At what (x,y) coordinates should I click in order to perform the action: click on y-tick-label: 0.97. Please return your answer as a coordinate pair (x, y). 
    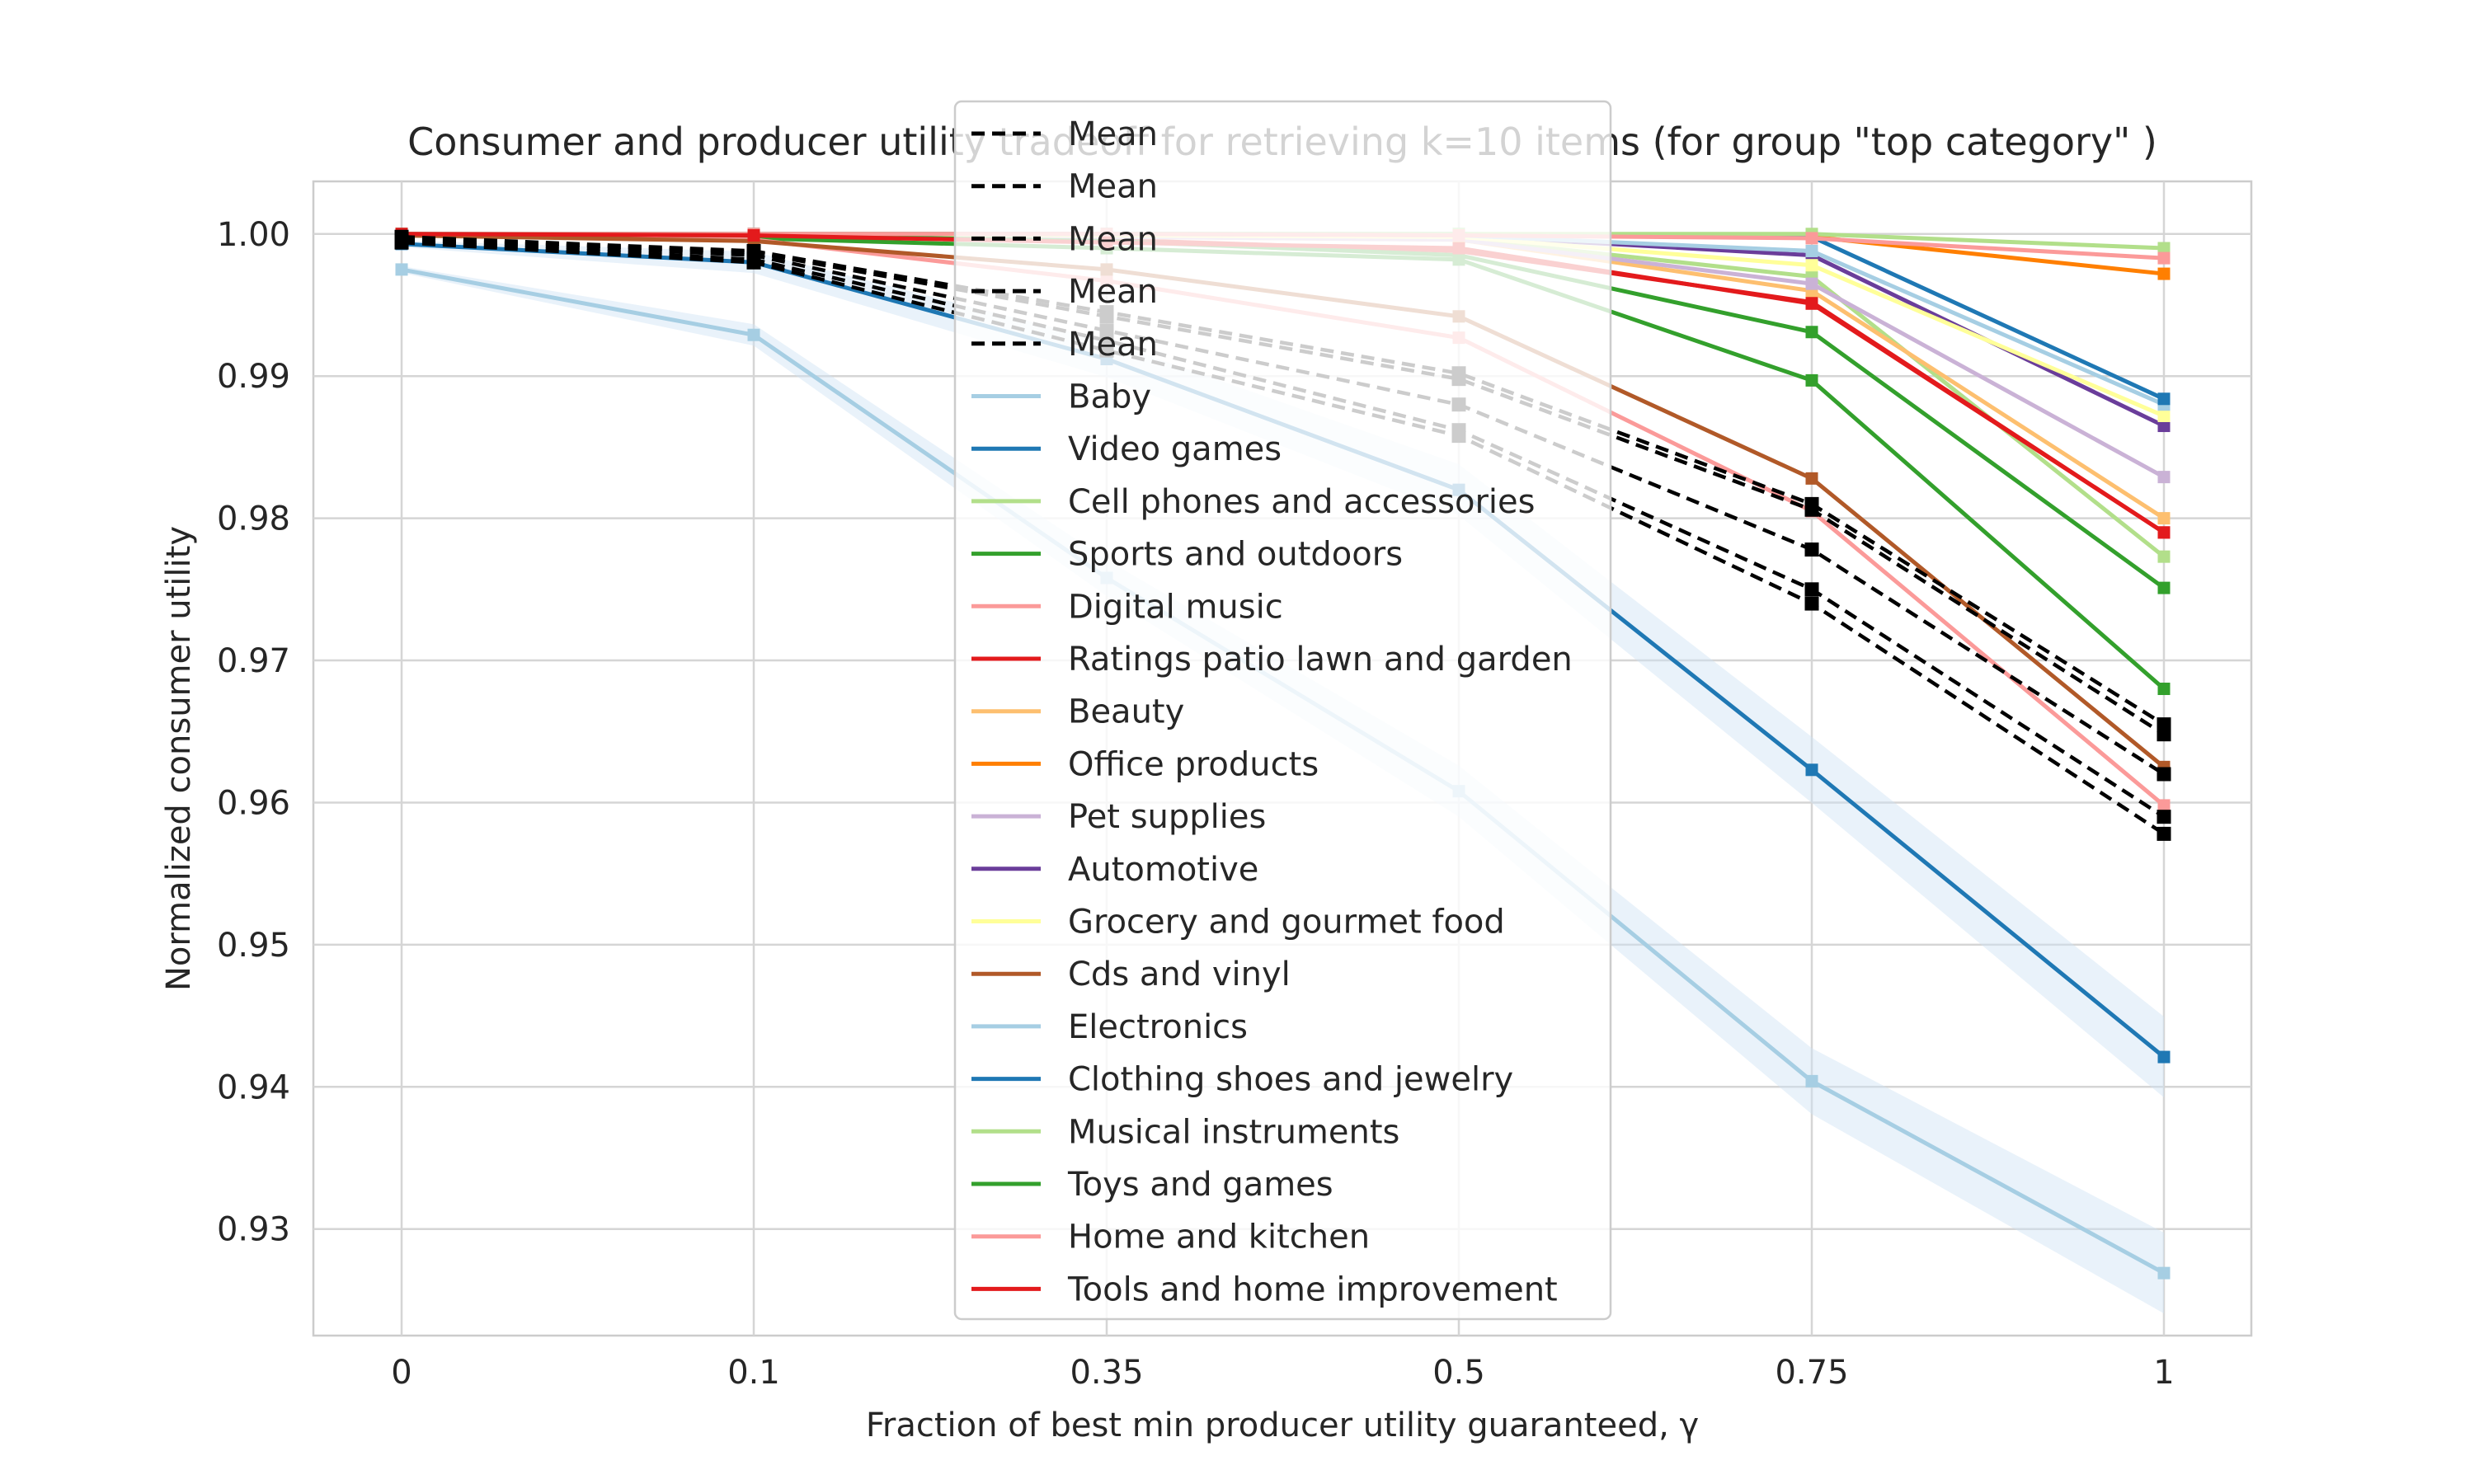
    Looking at the image, I should click on (253, 661).